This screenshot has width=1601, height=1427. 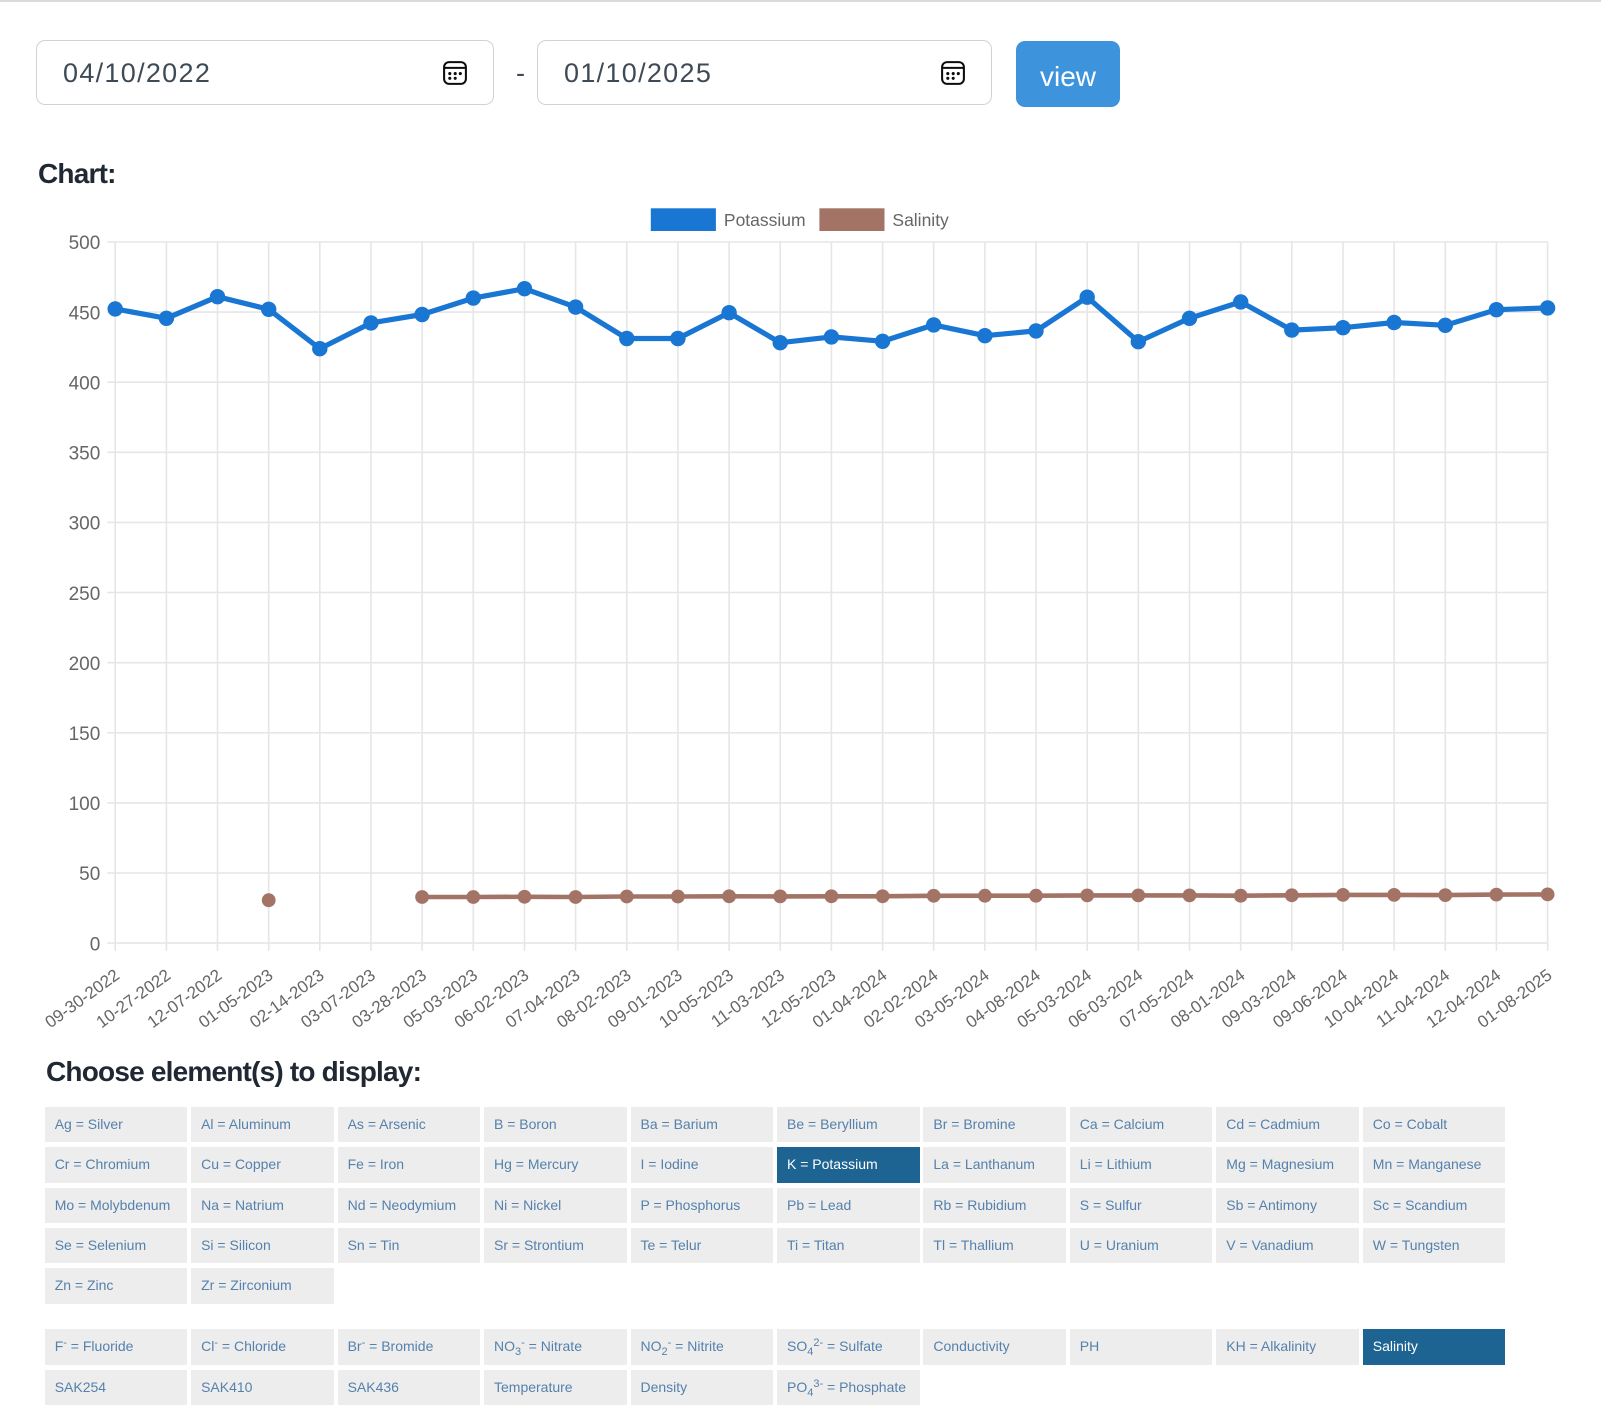 What do you see at coordinates (85, 243) in the screenshot?
I see `svg-text: 500` at bounding box center [85, 243].